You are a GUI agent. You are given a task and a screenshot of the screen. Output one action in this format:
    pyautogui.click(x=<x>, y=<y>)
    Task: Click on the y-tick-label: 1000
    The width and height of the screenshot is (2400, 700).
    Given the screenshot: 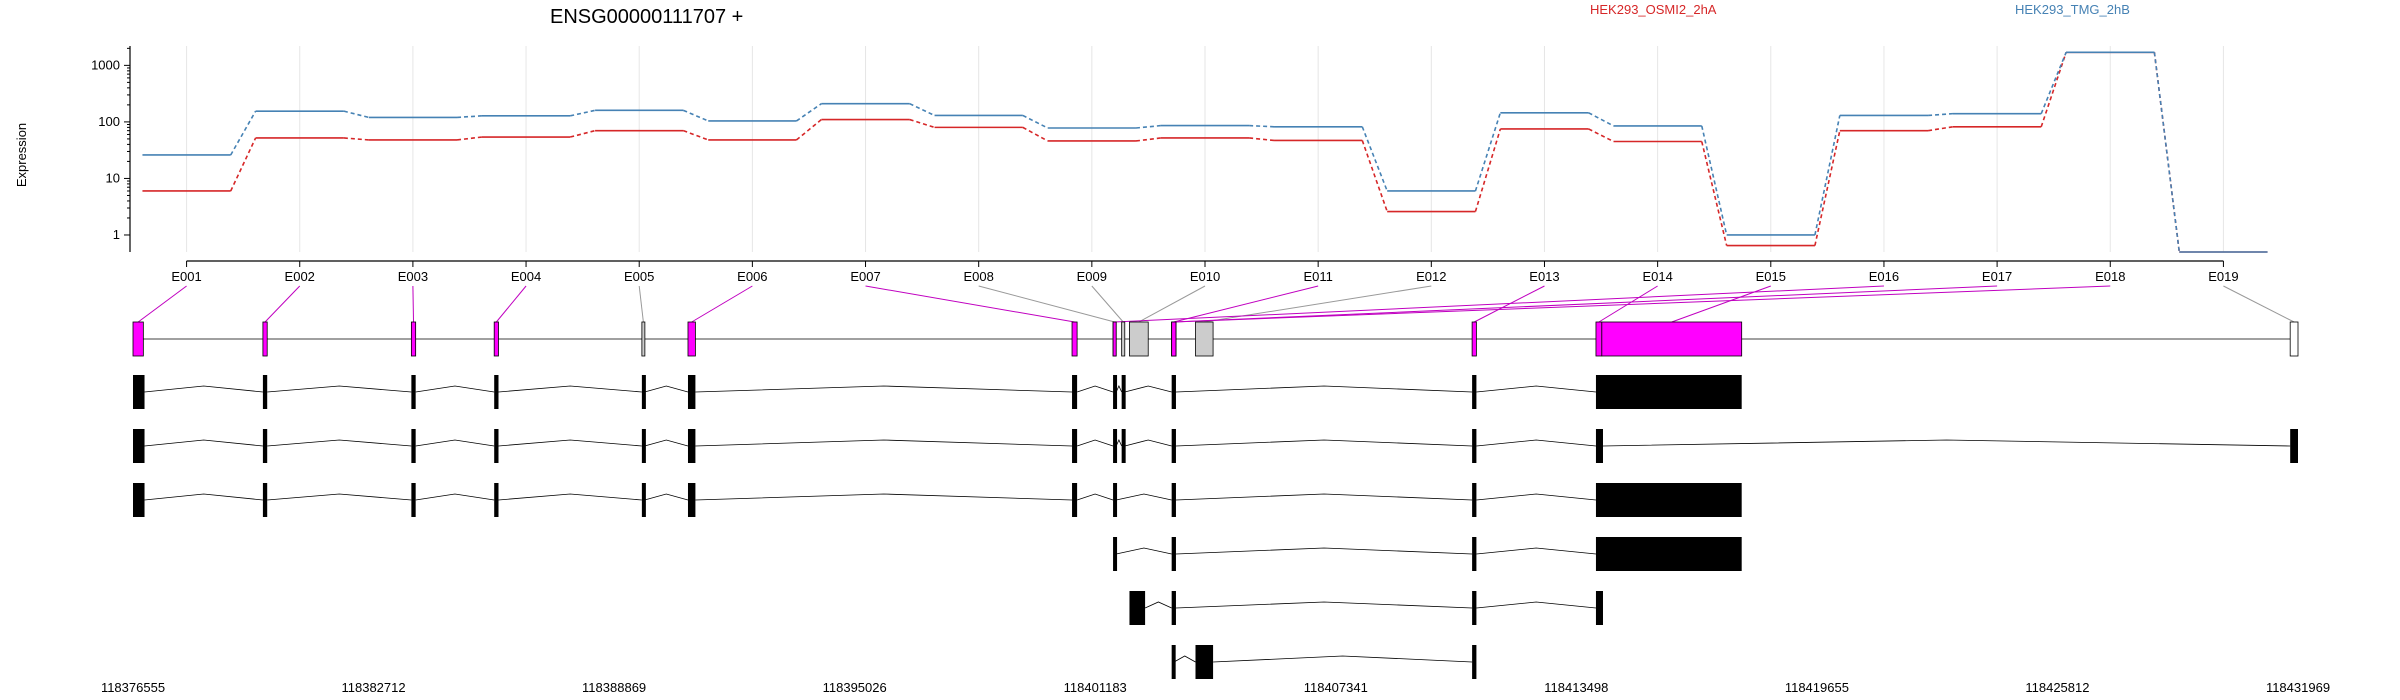 What is the action you would take?
    pyautogui.click(x=105, y=64)
    